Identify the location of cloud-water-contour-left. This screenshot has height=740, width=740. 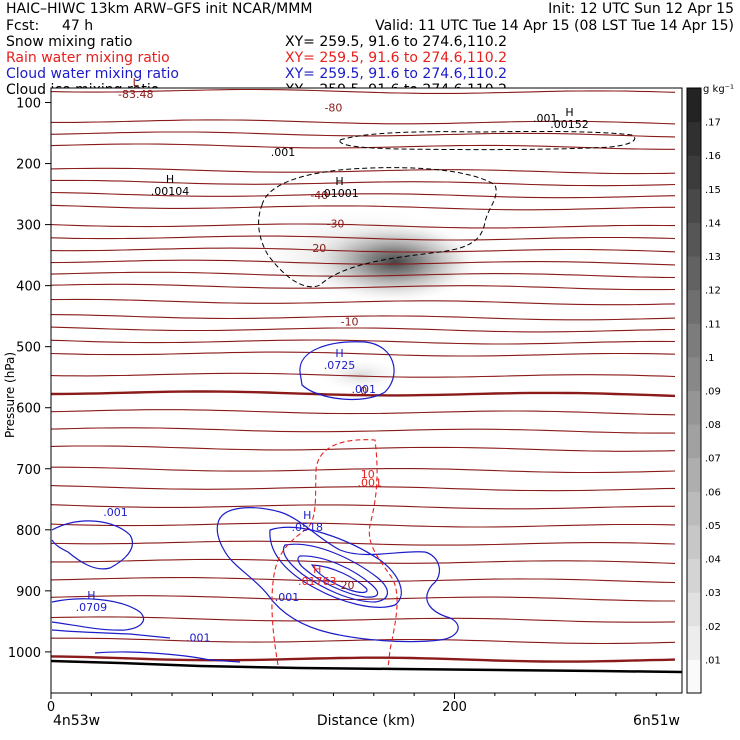
(92, 545).